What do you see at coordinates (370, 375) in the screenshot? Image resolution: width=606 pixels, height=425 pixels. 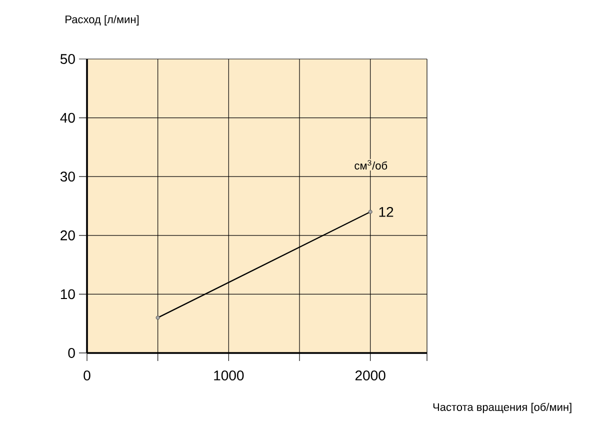 I see `x-tick-label: 2000` at bounding box center [370, 375].